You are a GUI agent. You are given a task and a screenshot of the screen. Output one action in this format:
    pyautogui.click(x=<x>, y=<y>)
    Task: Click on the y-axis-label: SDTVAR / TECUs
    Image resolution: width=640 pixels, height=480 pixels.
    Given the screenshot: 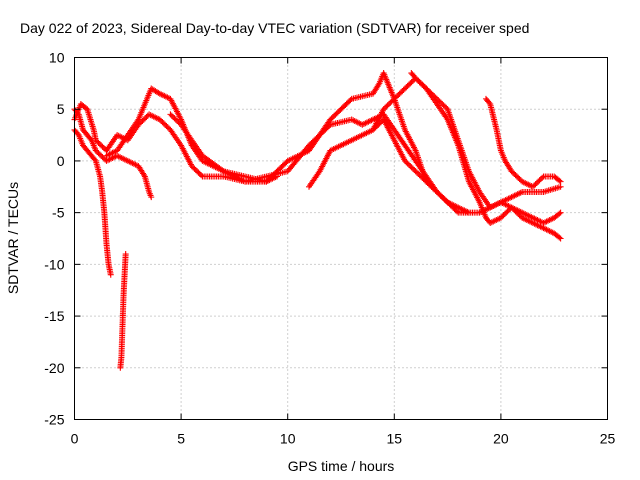 What is the action you would take?
    pyautogui.click(x=13, y=238)
    